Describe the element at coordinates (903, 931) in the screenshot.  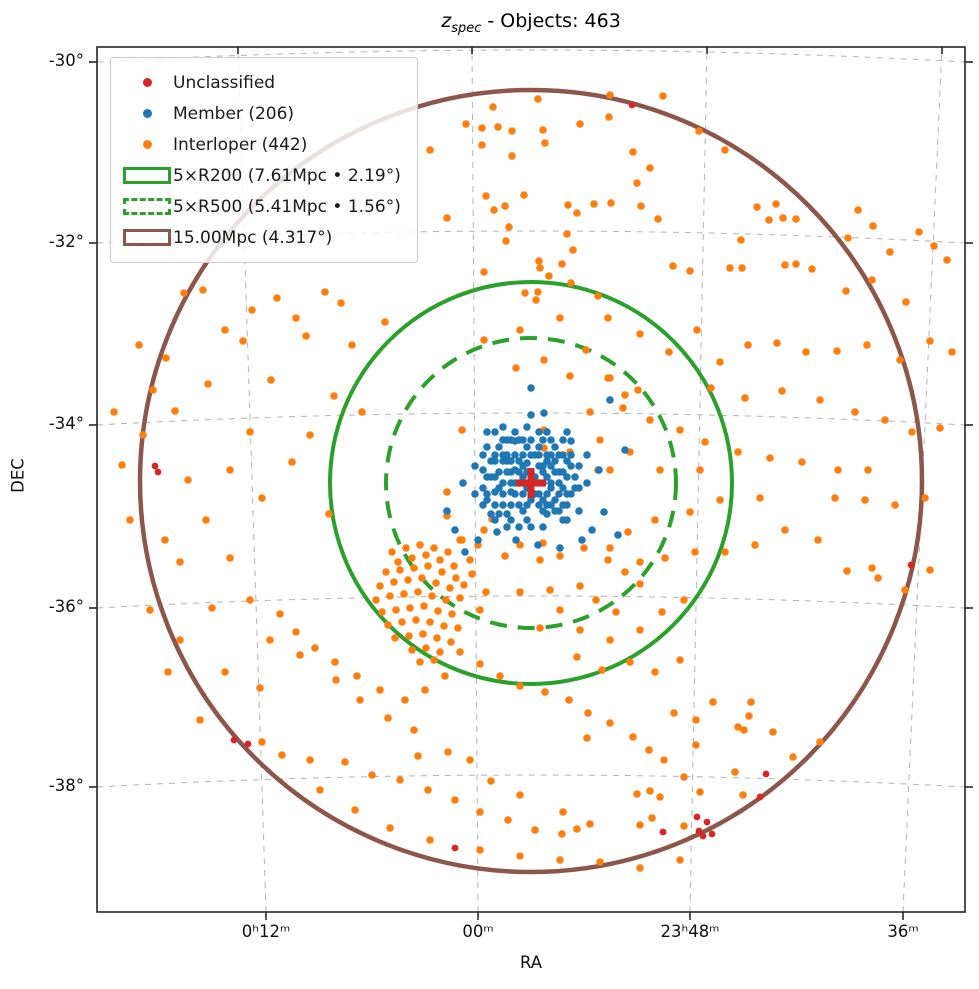
I see `x-tick-label: 36ᵐ` at that location.